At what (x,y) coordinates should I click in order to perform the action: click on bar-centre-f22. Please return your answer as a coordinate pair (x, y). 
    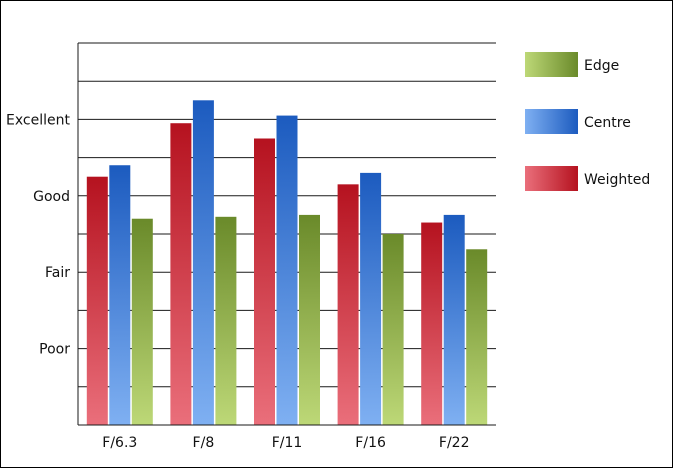
    Looking at the image, I should click on (454, 319).